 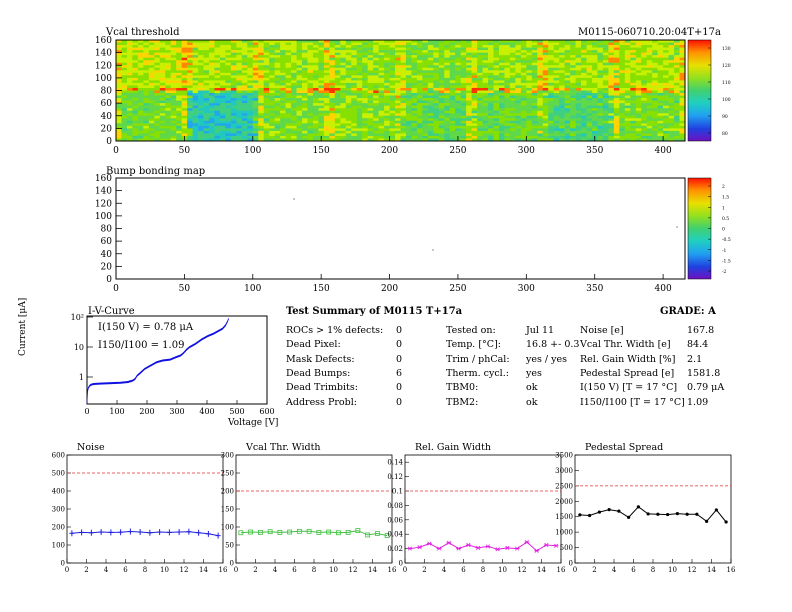 I want to click on map-y-tick-label: 80, so click(x=107, y=92).